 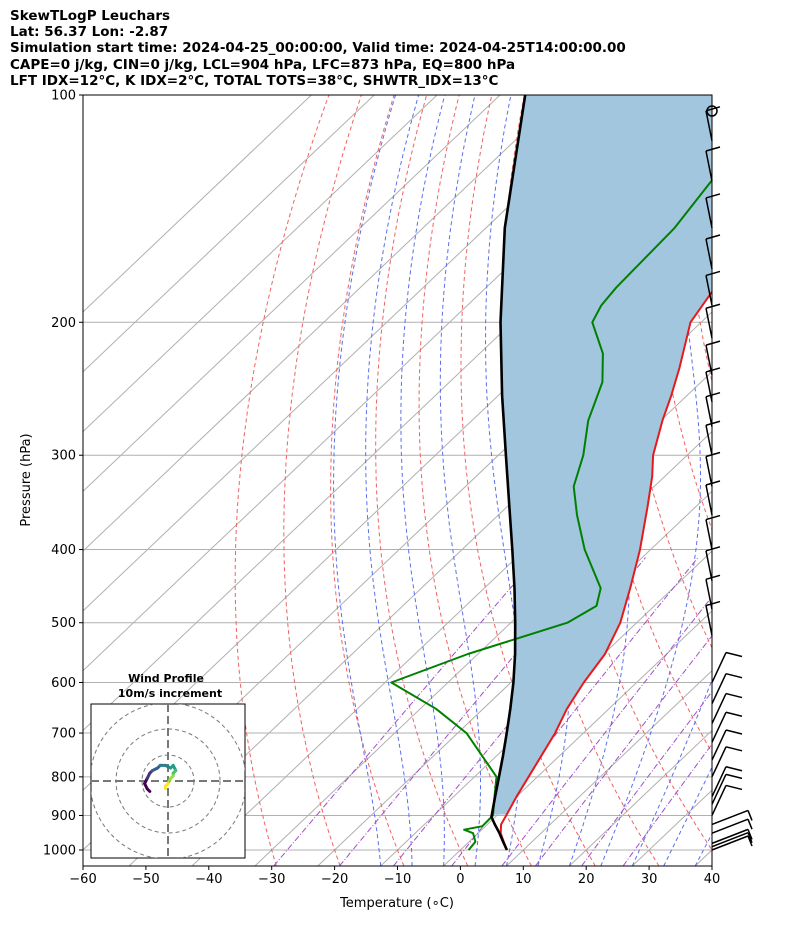 What do you see at coordinates (712, 111) in the screenshot?
I see `calm-wind-marker` at bounding box center [712, 111].